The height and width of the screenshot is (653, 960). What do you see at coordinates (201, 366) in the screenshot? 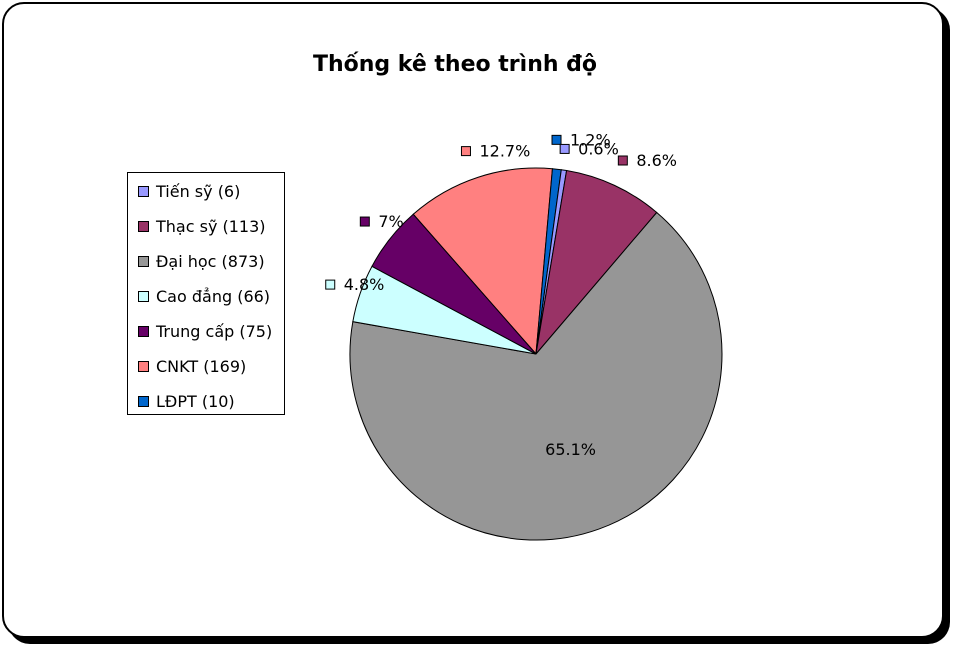
I see `legend-label: CNKT (169)` at bounding box center [201, 366].